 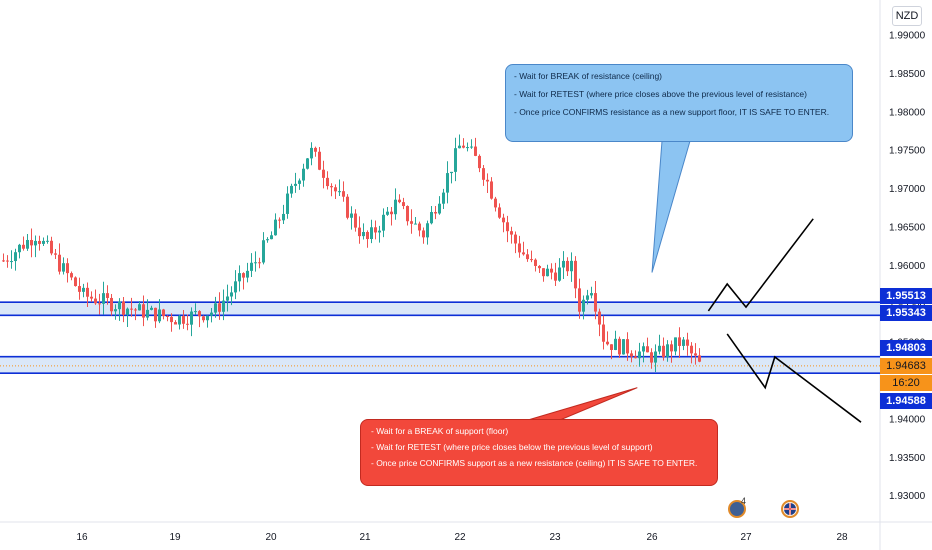 I want to click on price-tag-current: 1.94683, so click(x=906, y=366).